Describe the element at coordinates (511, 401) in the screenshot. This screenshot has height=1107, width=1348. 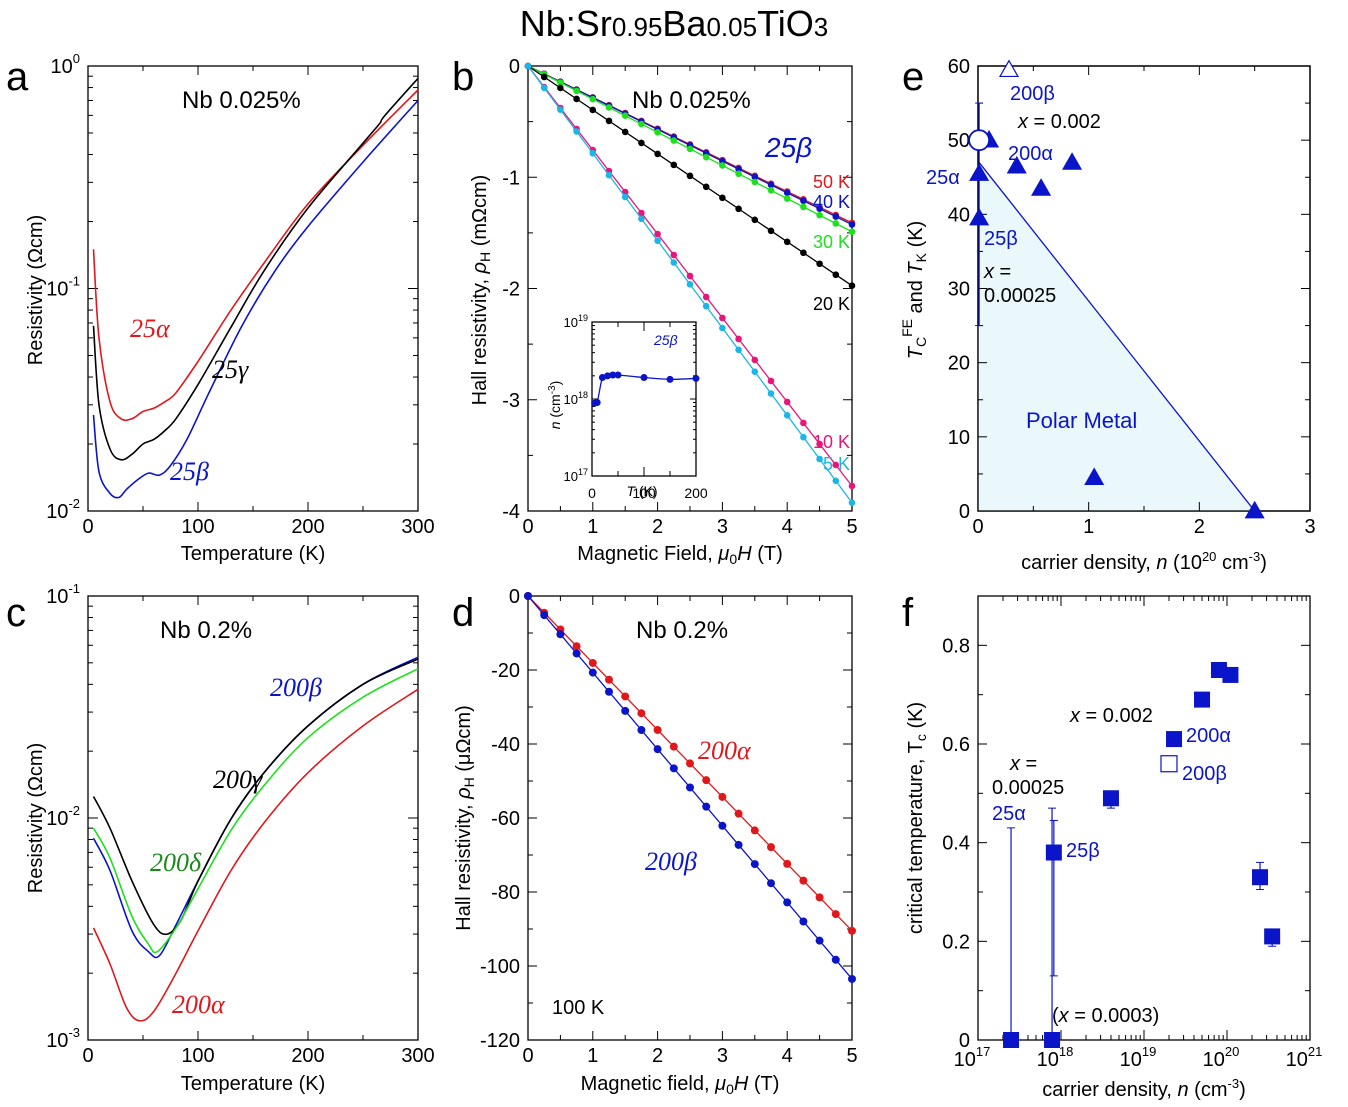
I see `y-tick-label: -3` at that location.